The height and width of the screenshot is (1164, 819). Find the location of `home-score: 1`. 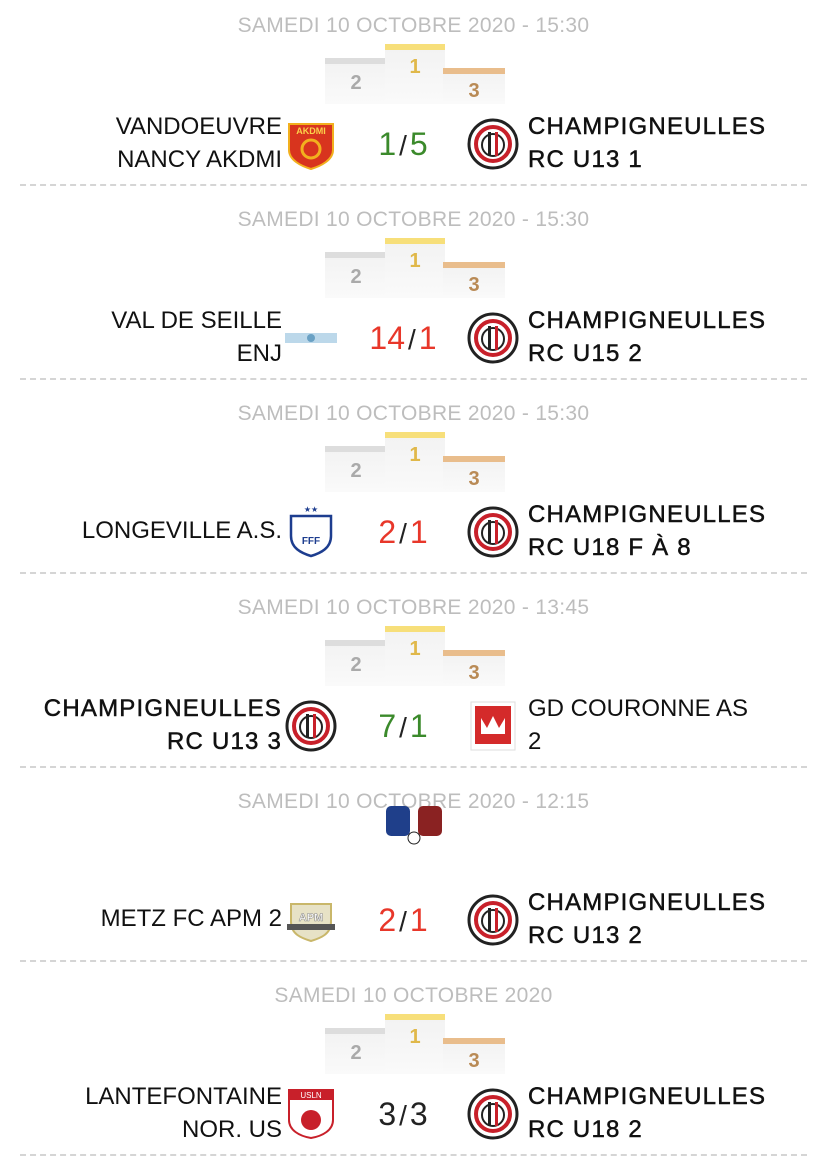

home-score: 1 is located at coordinates (387, 144).